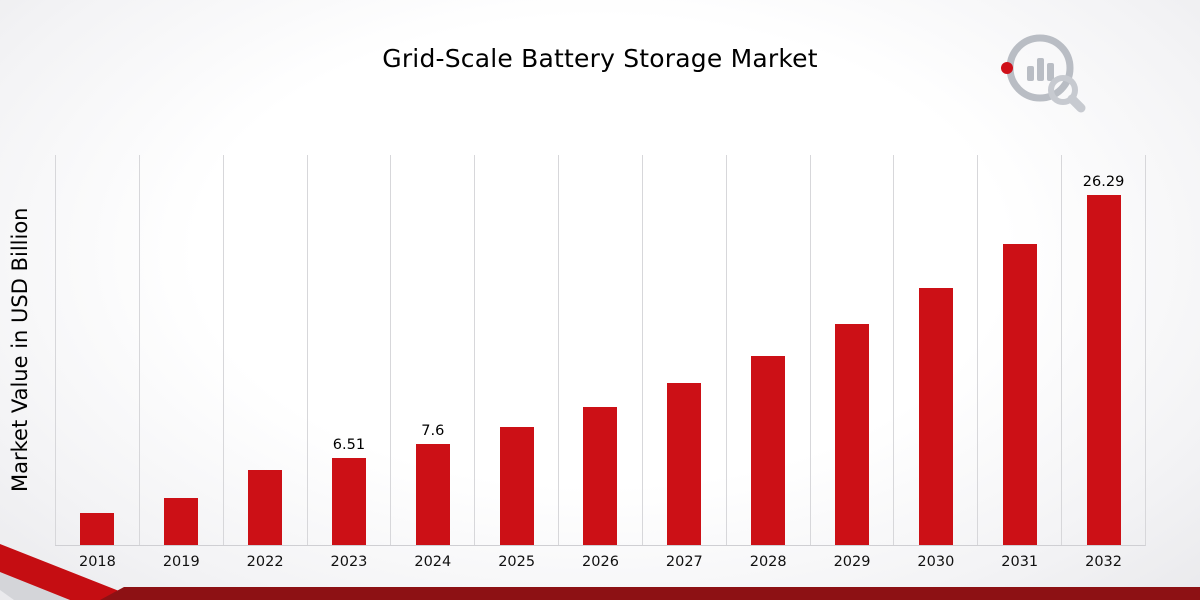 Image resolution: width=1200 pixels, height=600 pixels. I want to click on brand-logo-icon, so click(1043, 73).